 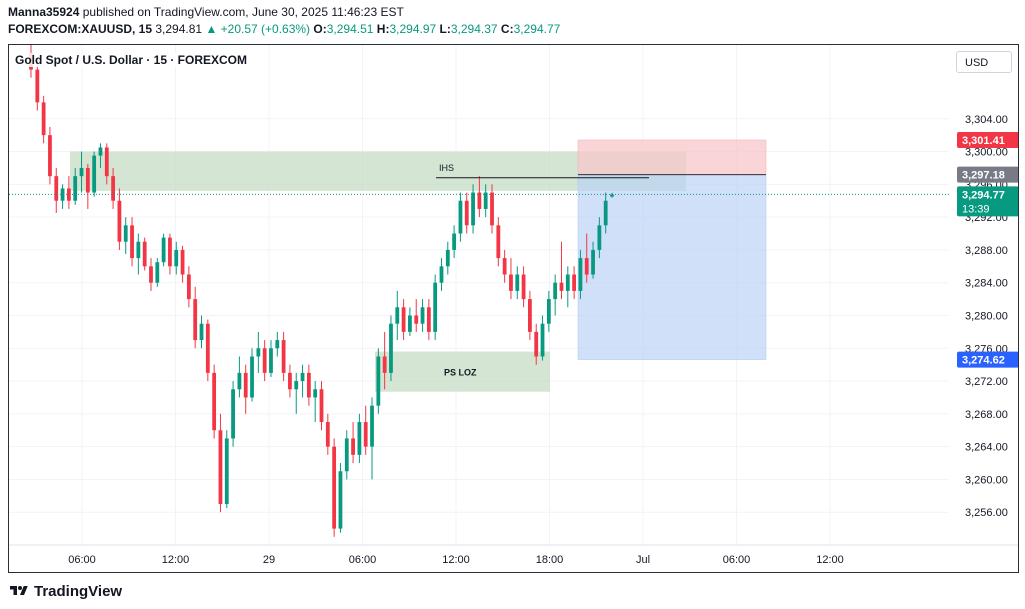 What do you see at coordinates (44, 12) in the screenshot?
I see `author-name: Manna35924` at bounding box center [44, 12].